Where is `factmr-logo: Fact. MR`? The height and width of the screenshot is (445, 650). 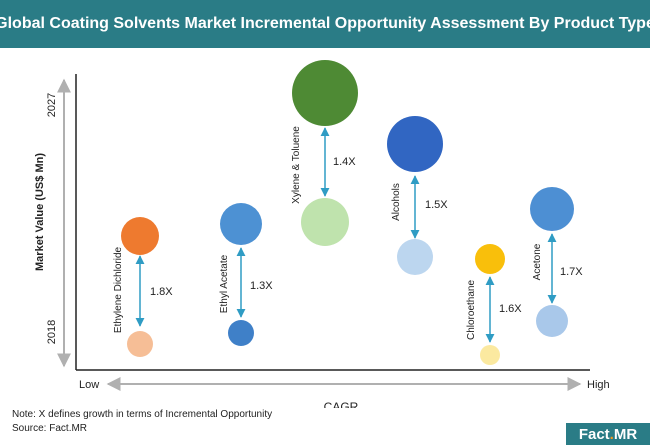
factmr-logo: Fact. MR is located at coordinates (608, 434).